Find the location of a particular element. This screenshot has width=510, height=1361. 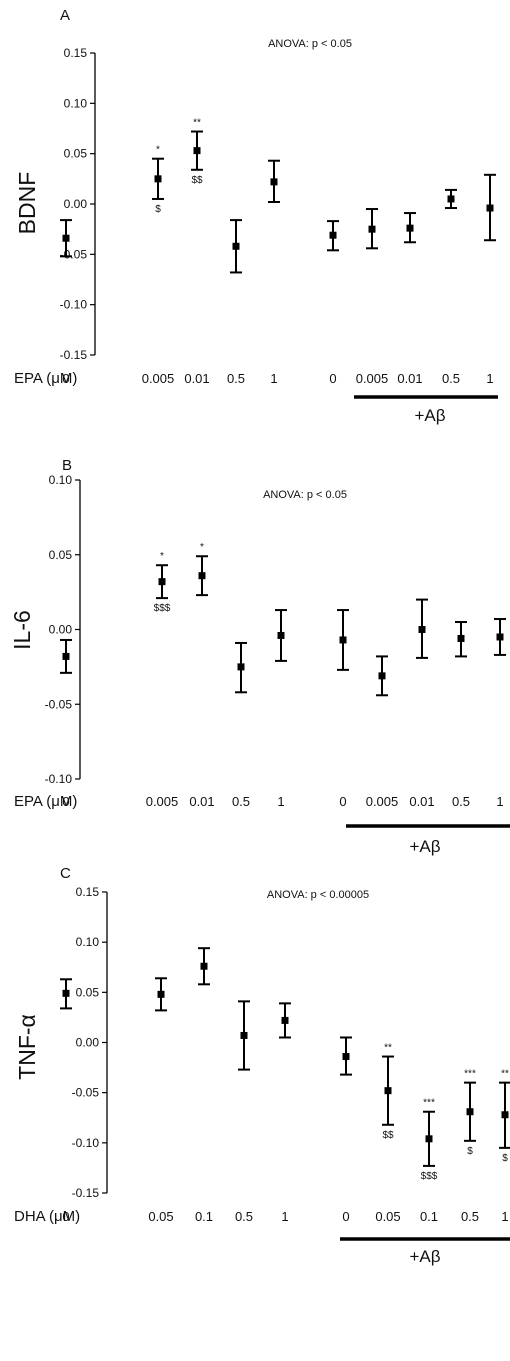

x-axis-label: DHA (μM) is located at coordinates (47, 1216).